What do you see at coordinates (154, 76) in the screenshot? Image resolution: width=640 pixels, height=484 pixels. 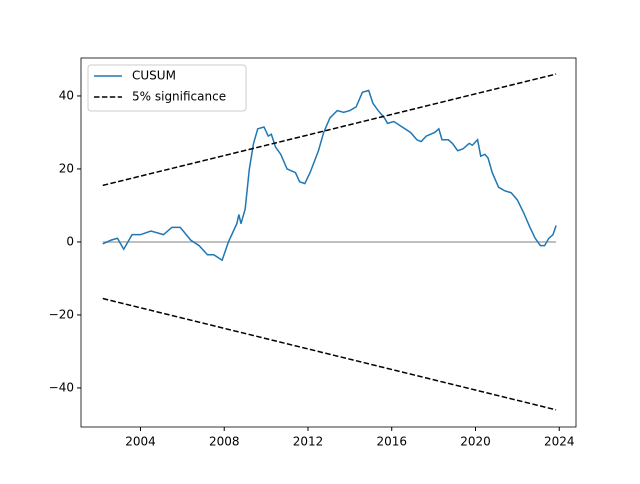 I see `legend-label: CUSUM` at bounding box center [154, 76].